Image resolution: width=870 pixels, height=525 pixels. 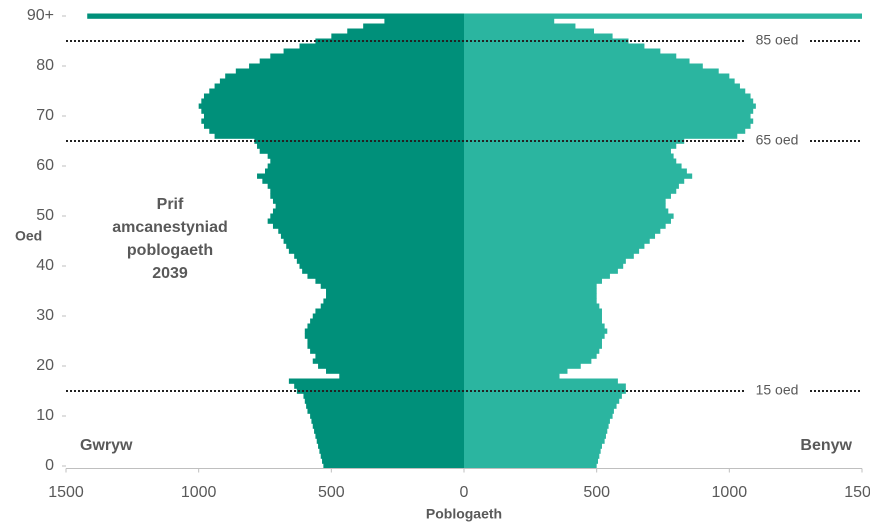 I want to click on x-tick-label: 500, so click(x=596, y=492).